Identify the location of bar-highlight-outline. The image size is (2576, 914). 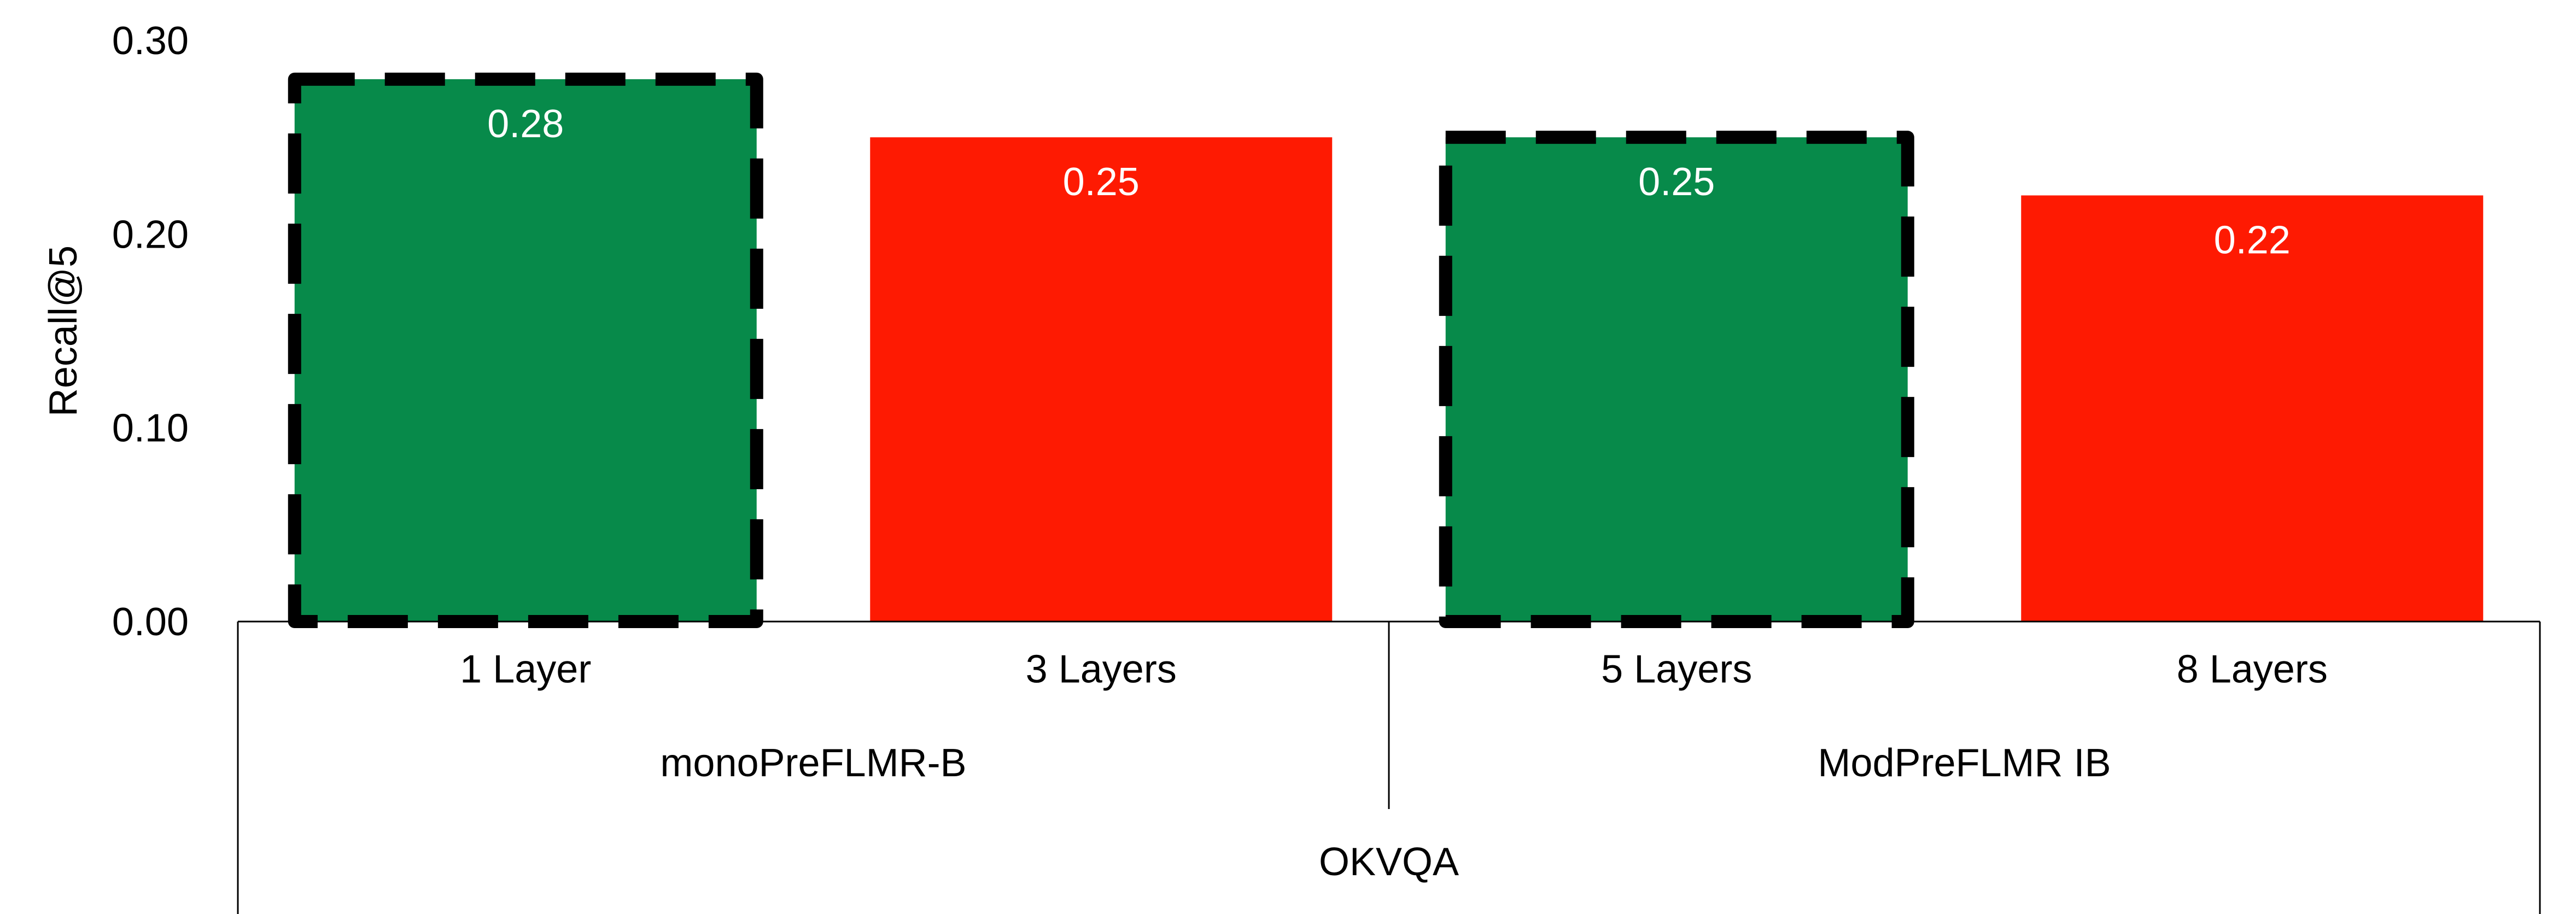
(525, 350).